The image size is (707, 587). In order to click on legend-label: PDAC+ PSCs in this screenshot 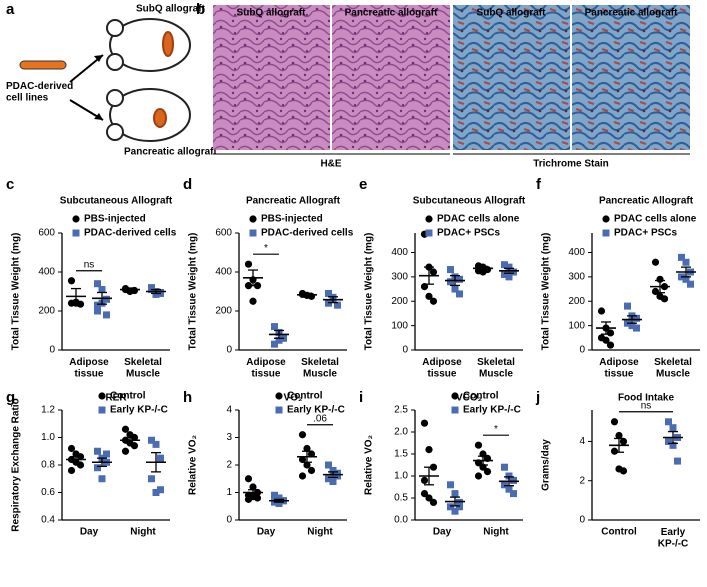, I will do `click(469, 233)`.